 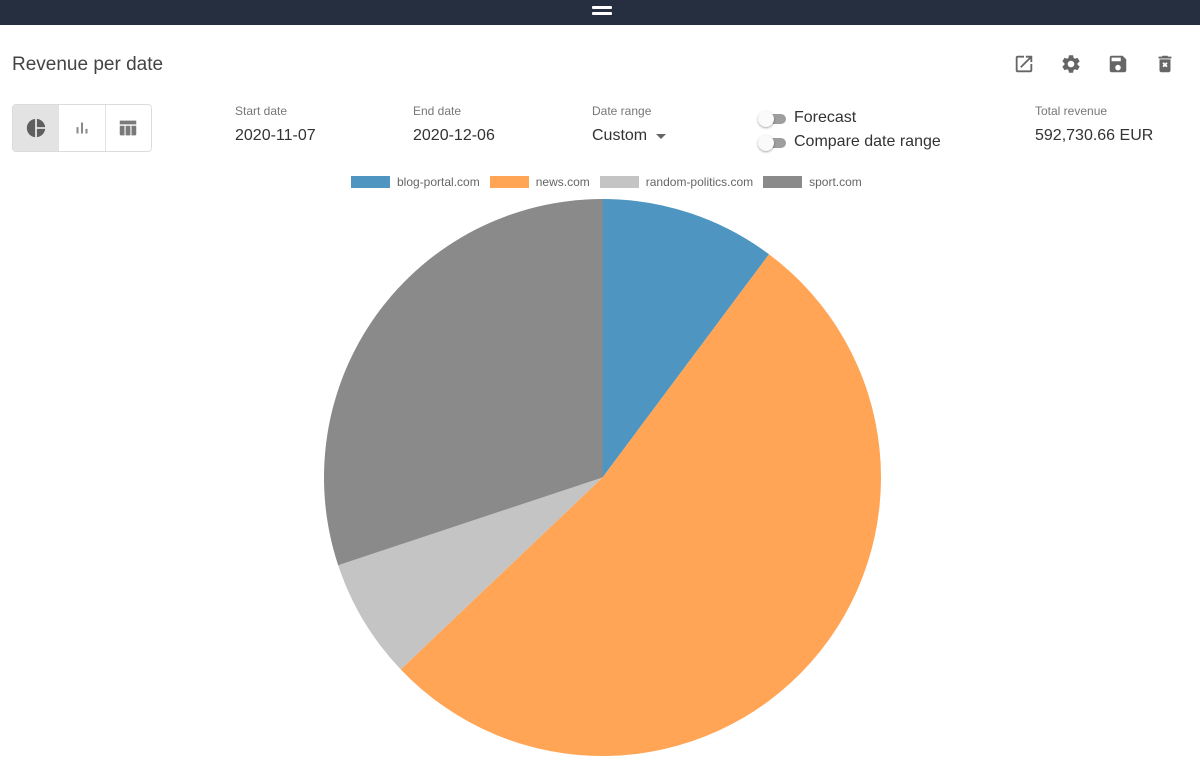 I want to click on legend-item: sport.com, so click(x=812, y=182).